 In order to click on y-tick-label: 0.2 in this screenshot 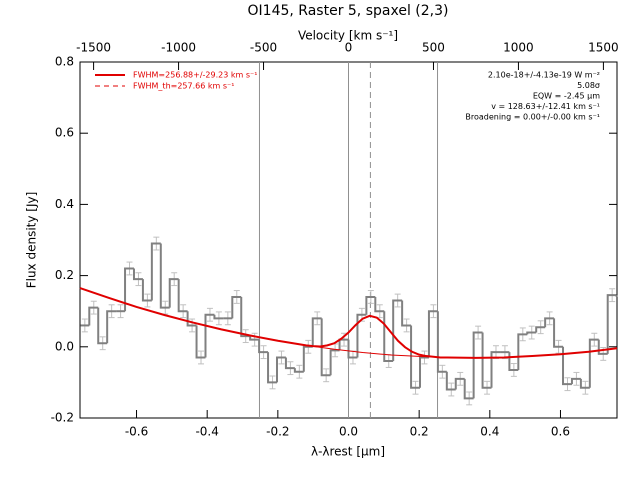, I will do `click(64, 275)`.